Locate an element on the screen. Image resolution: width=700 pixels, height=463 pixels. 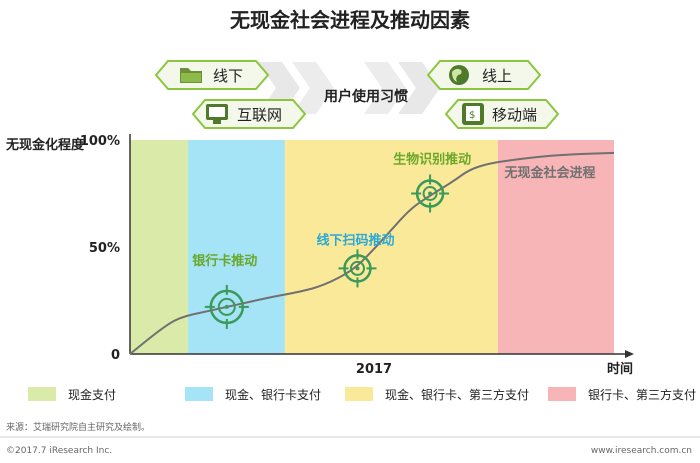
legend-item-3: 现金、银行卡、第三方支付 is located at coordinates (437, 394).